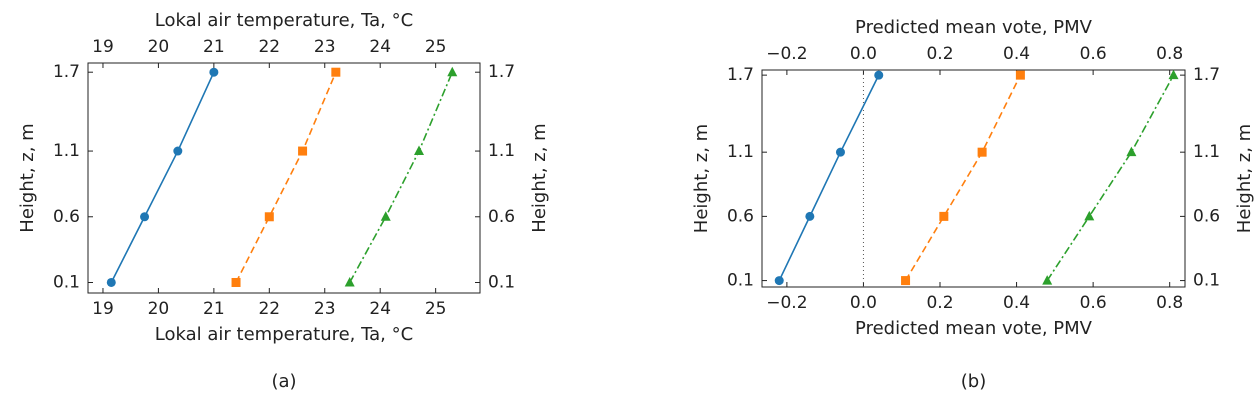 Image resolution: width=1255 pixels, height=406 pixels. What do you see at coordinates (973, 381) in the screenshot?
I see `caption: (b)` at bounding box center [973, 381].